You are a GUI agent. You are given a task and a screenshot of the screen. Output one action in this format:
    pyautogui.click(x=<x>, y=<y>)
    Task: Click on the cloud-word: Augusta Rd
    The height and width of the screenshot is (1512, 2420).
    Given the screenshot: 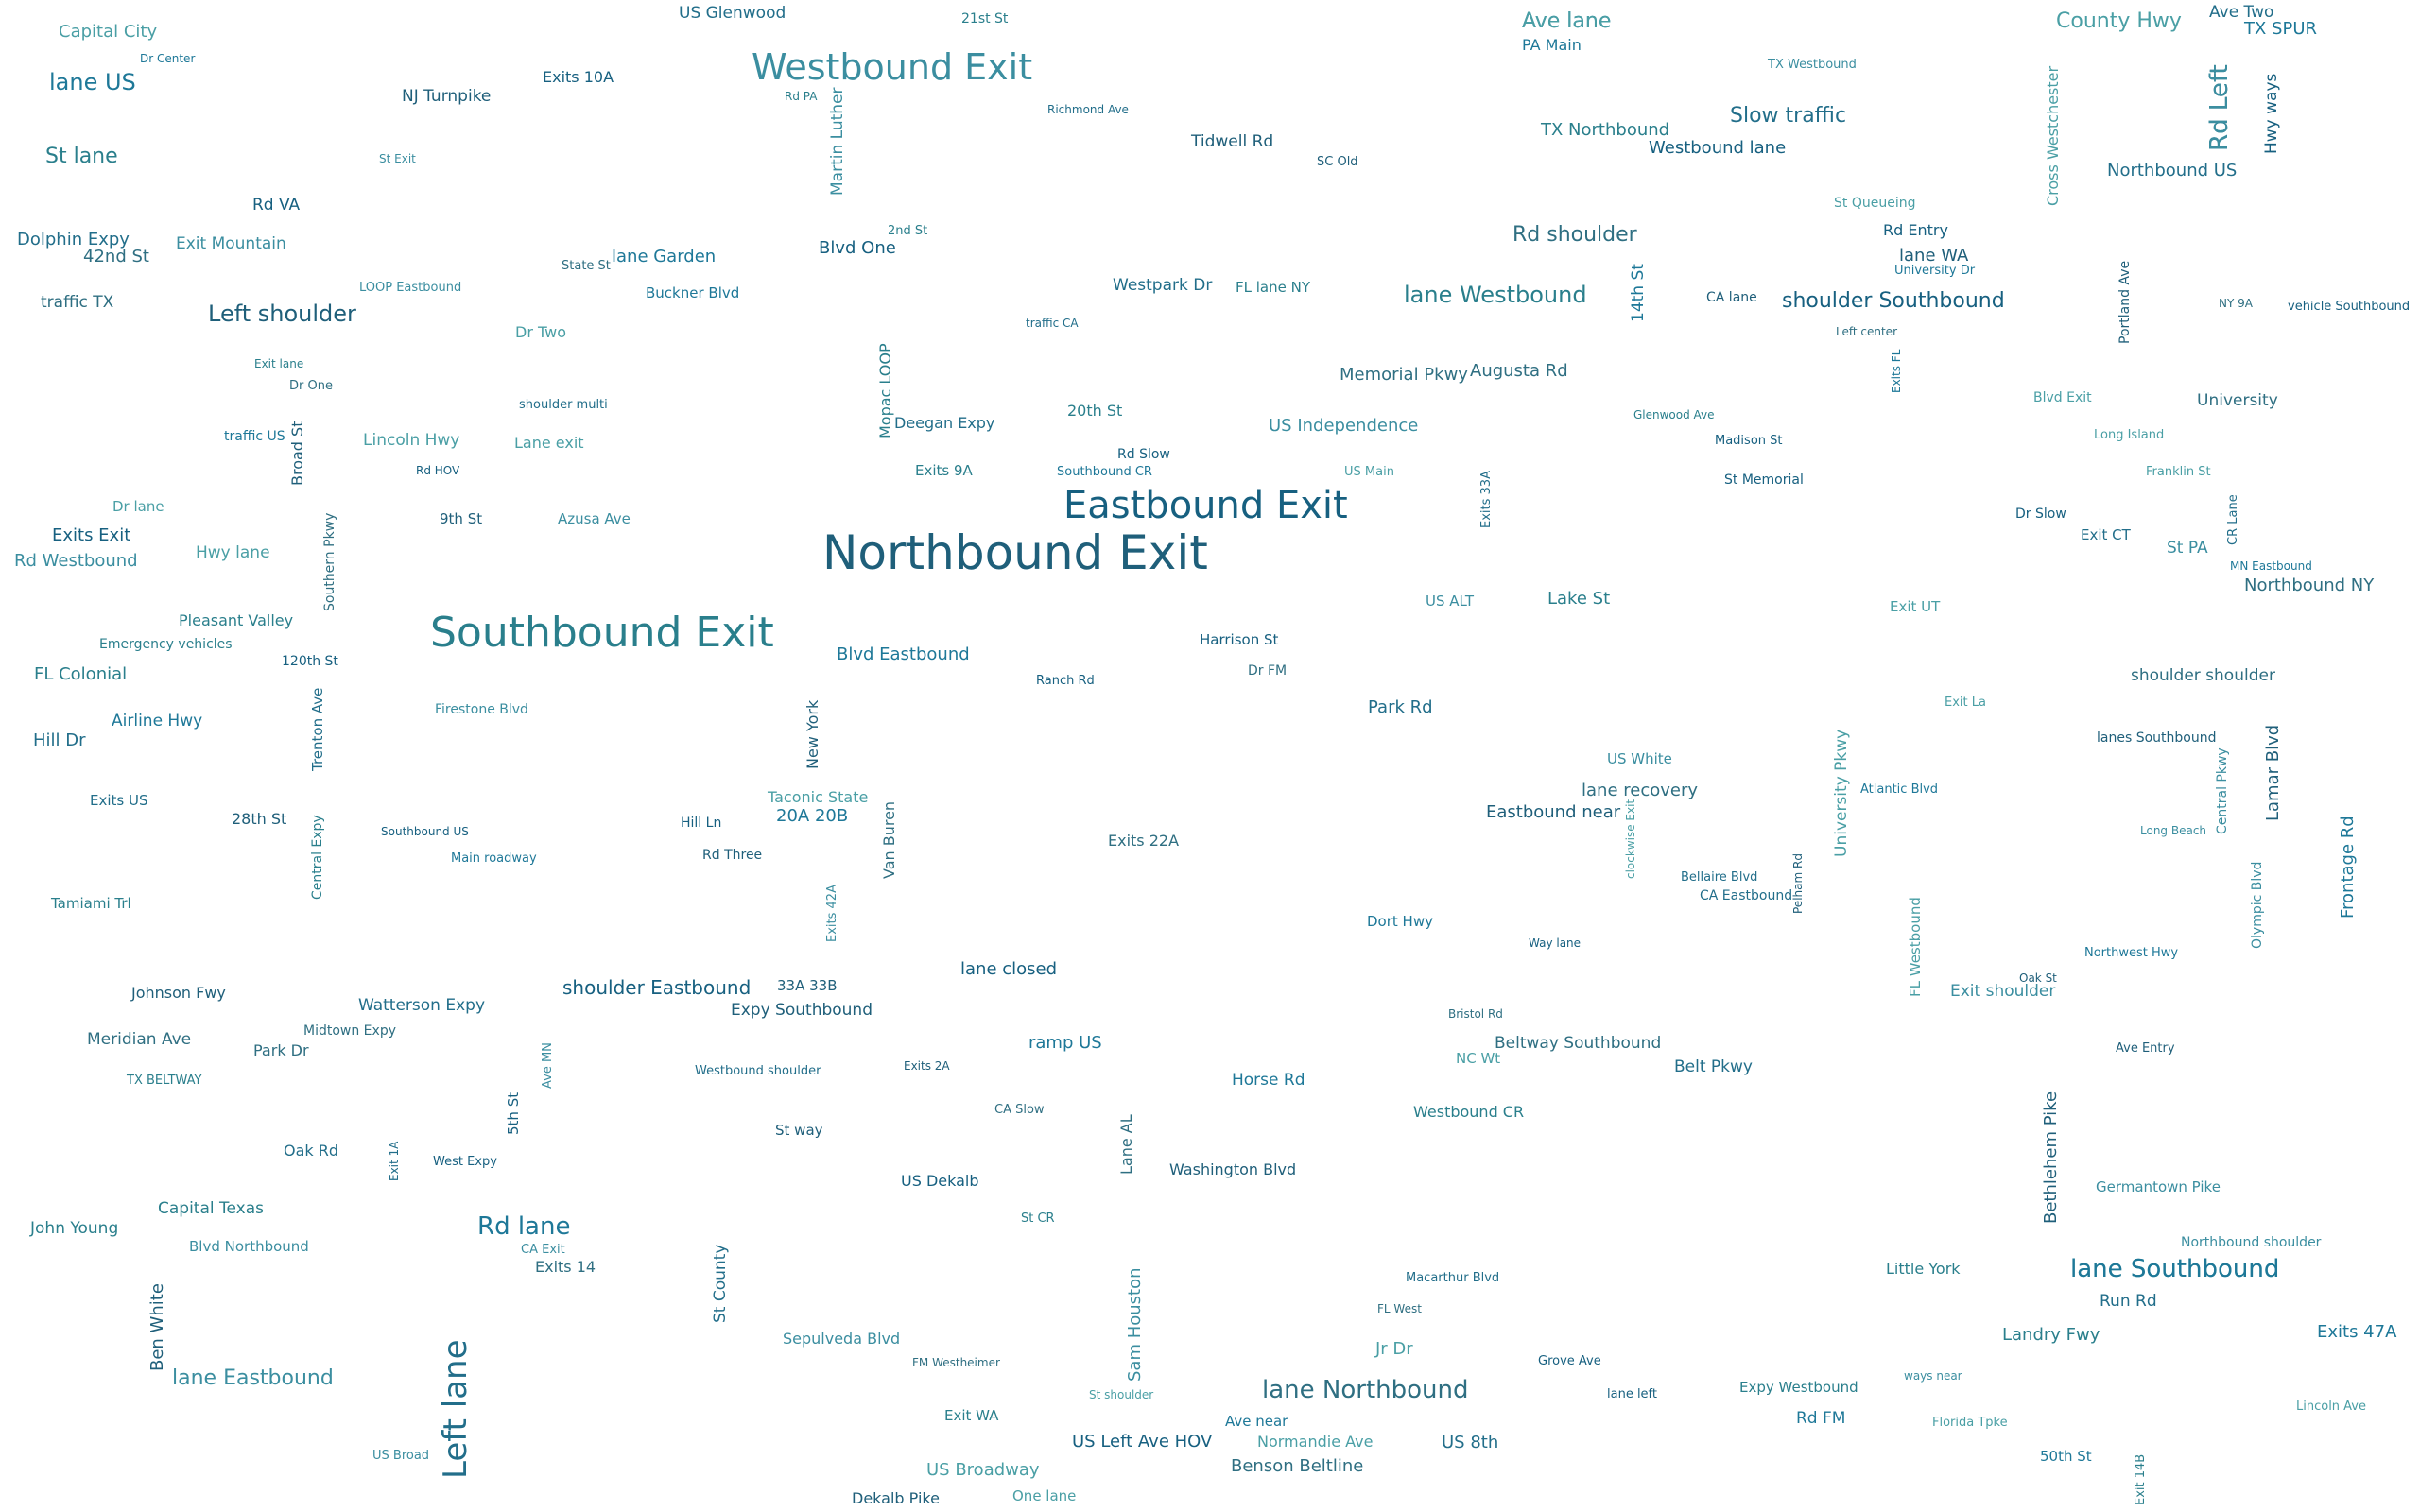 What is the action you would take?
    pyautogui.click(x=1519, y=371)
    